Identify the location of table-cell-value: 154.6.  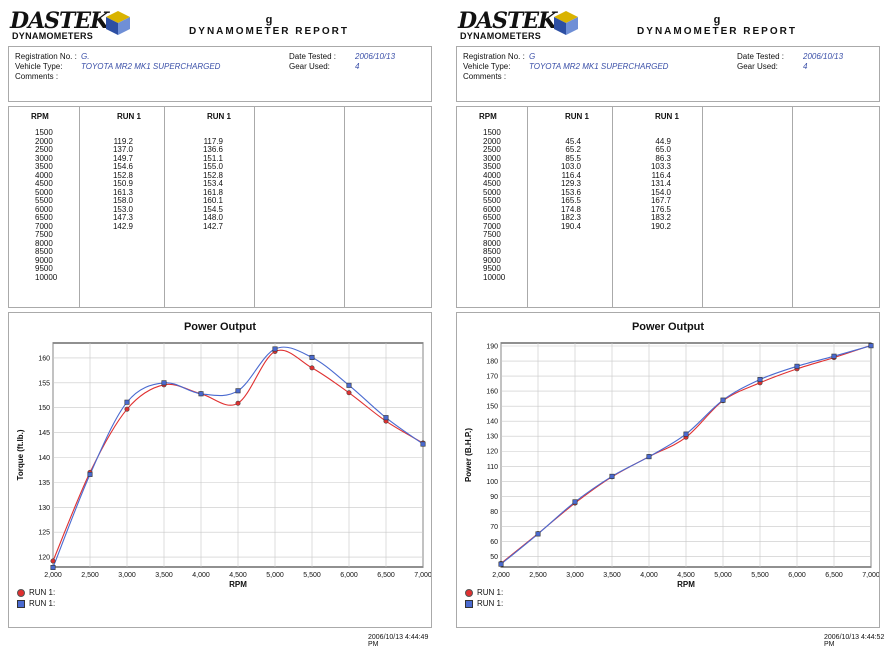
(122, 166).